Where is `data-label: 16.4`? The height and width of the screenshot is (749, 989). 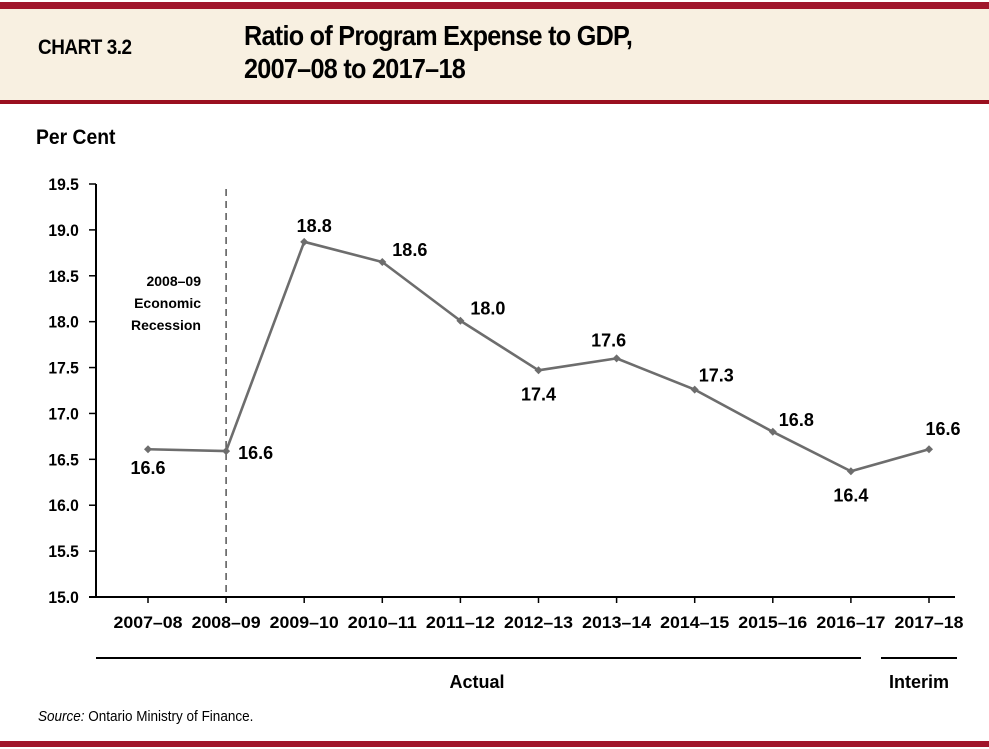
data-label: 16.4 is located at coordinates (850, 495).